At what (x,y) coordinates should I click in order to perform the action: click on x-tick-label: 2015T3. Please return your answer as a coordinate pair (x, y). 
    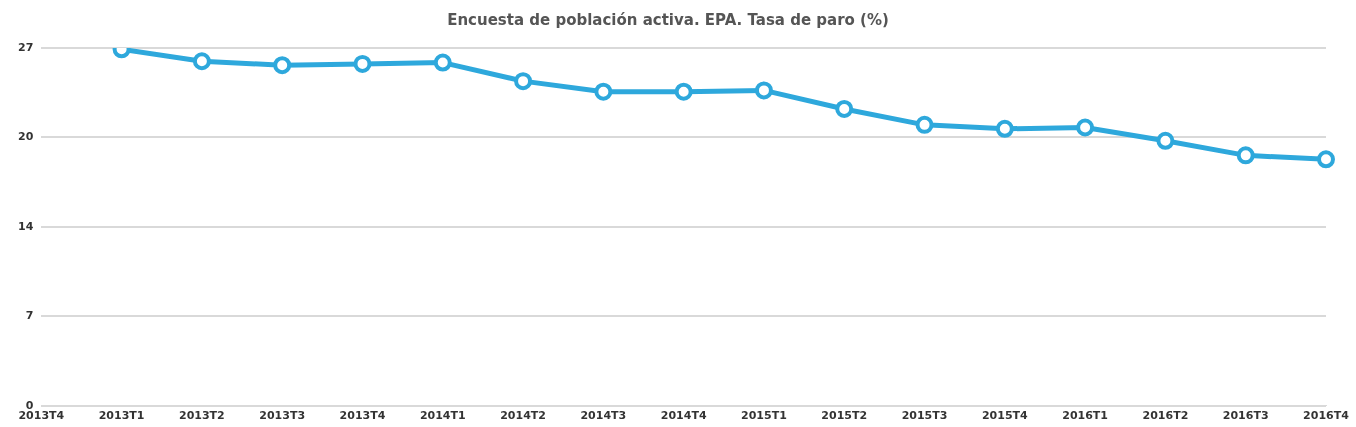
    Looking at the image, I should click on (924, 416).